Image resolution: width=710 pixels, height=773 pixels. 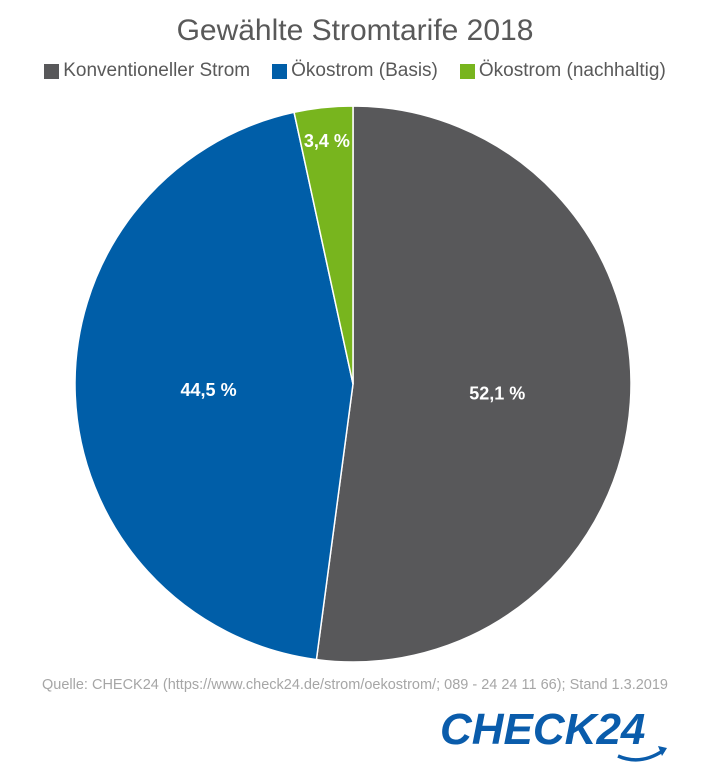 What do you see at coordinates (497, 394) in the screenshot?
I see `data-label-konventionell: 52,1 %` at bounding box center [497, 394].